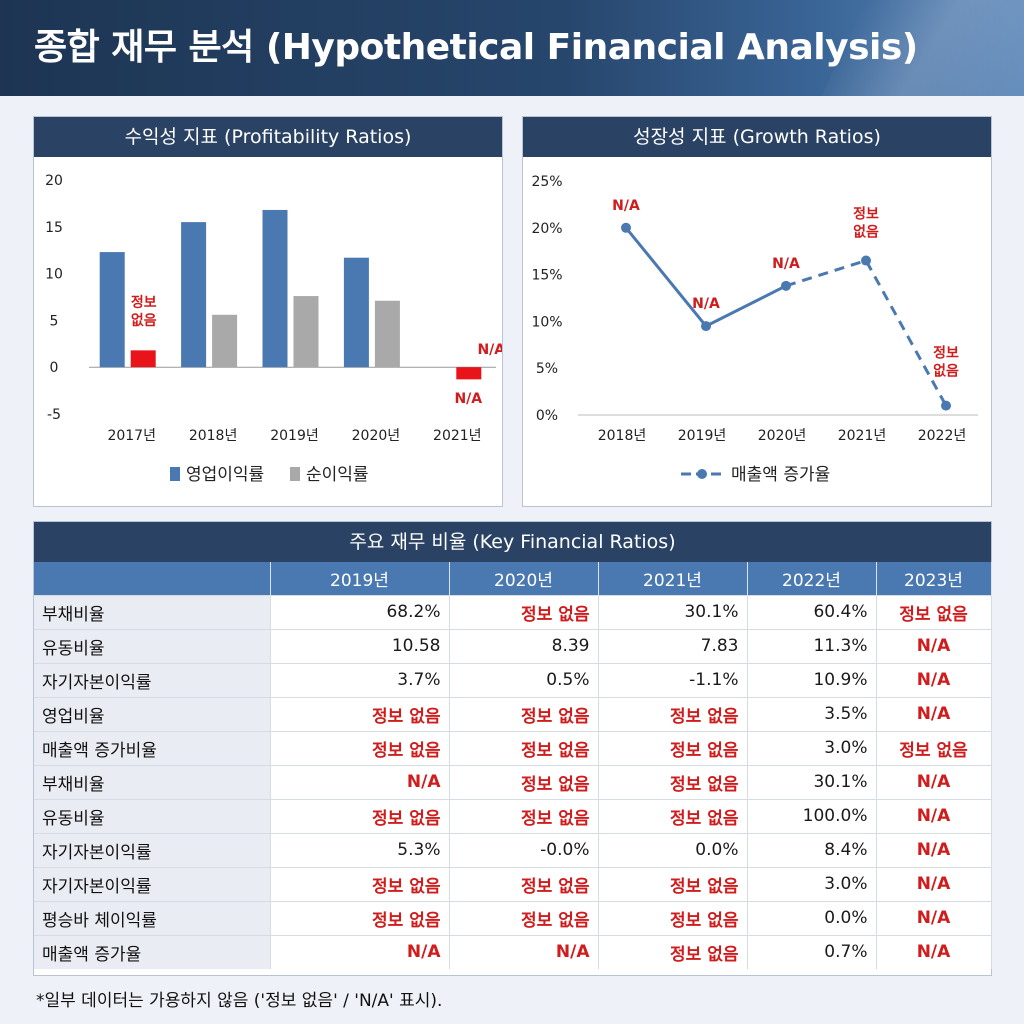 The image size is (1024, 1024). I want to click on row-label: 부채비율, so click(152, 781).